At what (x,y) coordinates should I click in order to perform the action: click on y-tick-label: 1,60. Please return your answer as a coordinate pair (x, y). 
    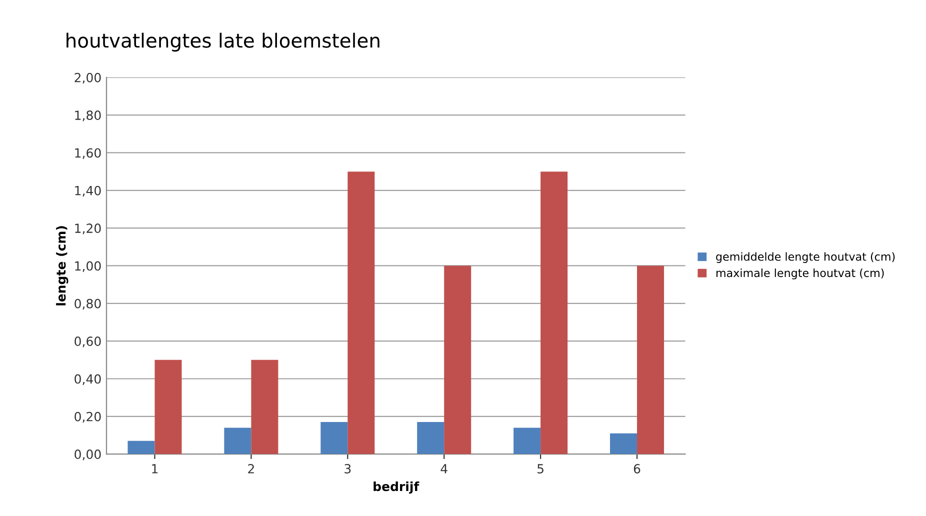
    Looking at the image, I should click on (88, 153).